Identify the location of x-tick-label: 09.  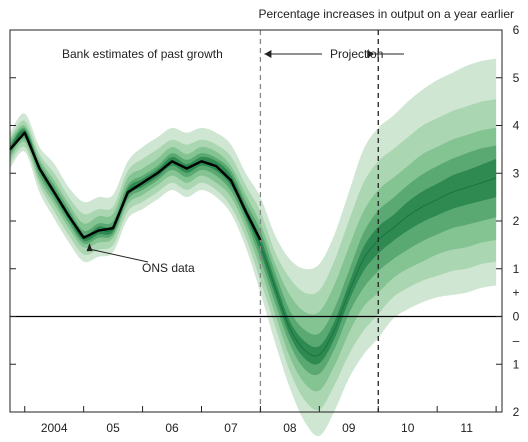
(349, 428).